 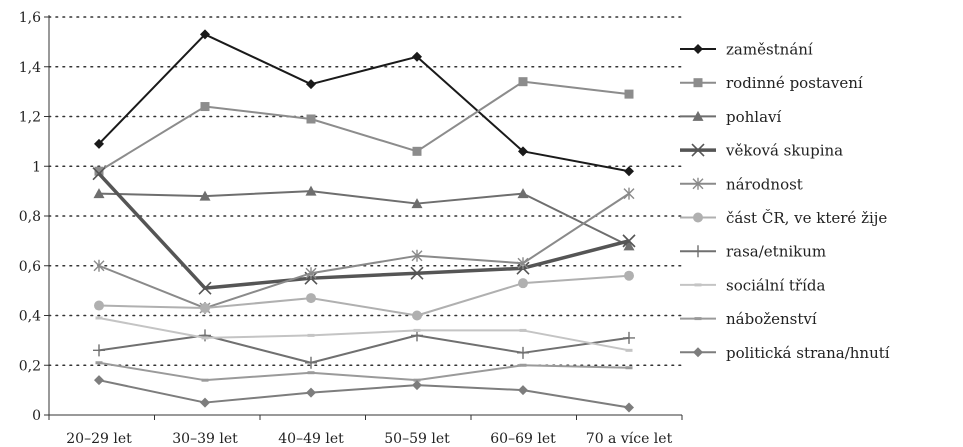 I want to click on y-axis-ticks: 0 0,2 0,4 0,6 0,8 1 1,2 1,4 1,6, so click(x=30, y=217).